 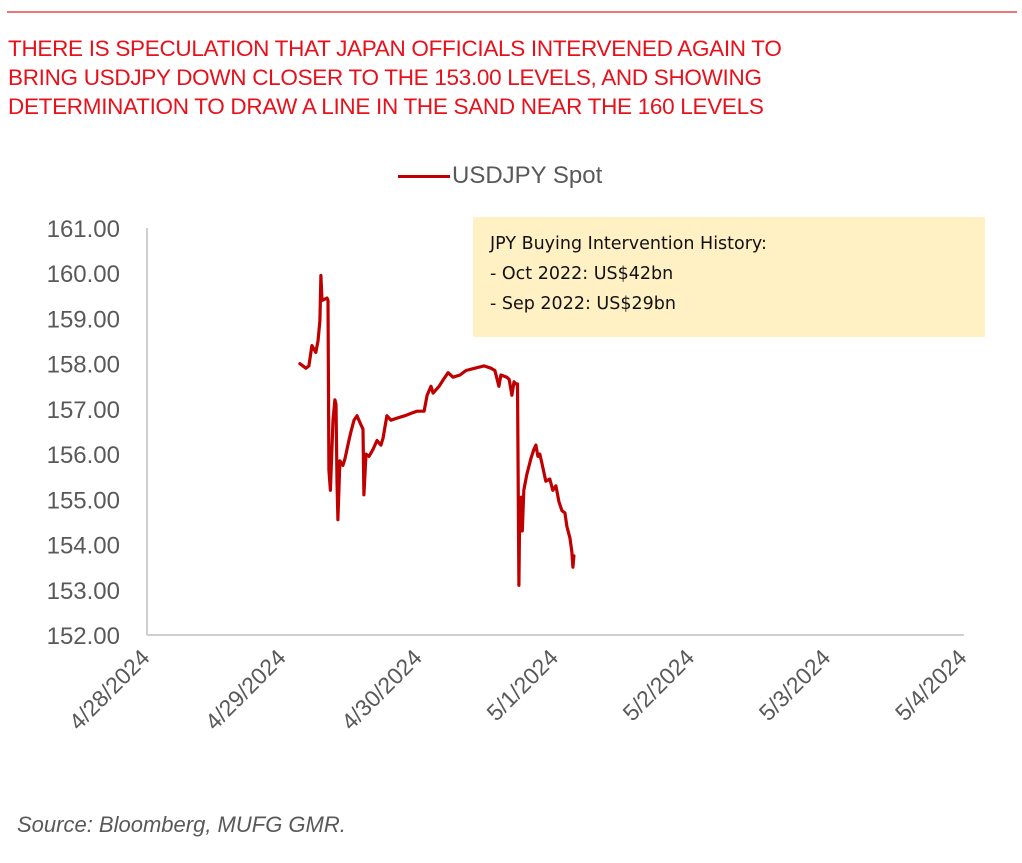 What do you see at coordinates (83, 500) in the screenshot?
I see `y-tick-label: 155.00` at bounding box center [83, 500].